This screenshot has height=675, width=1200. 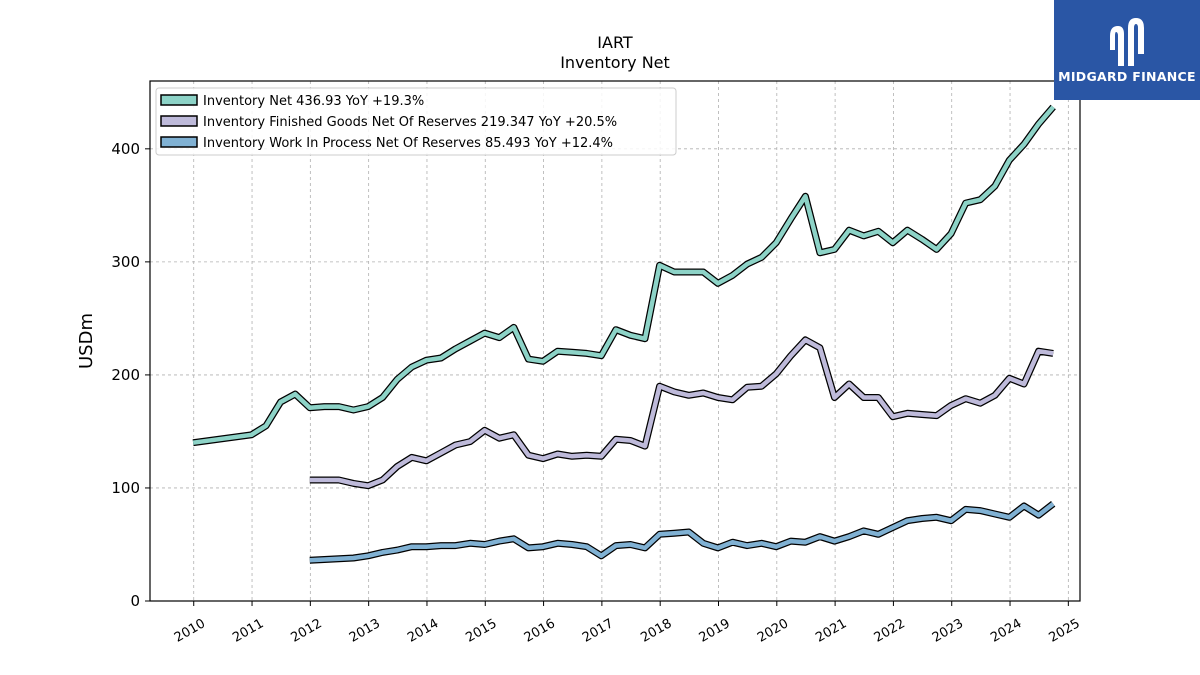 I want to click on logo-text: MIDGARD FINANCE, so click(x=1127, y=76).